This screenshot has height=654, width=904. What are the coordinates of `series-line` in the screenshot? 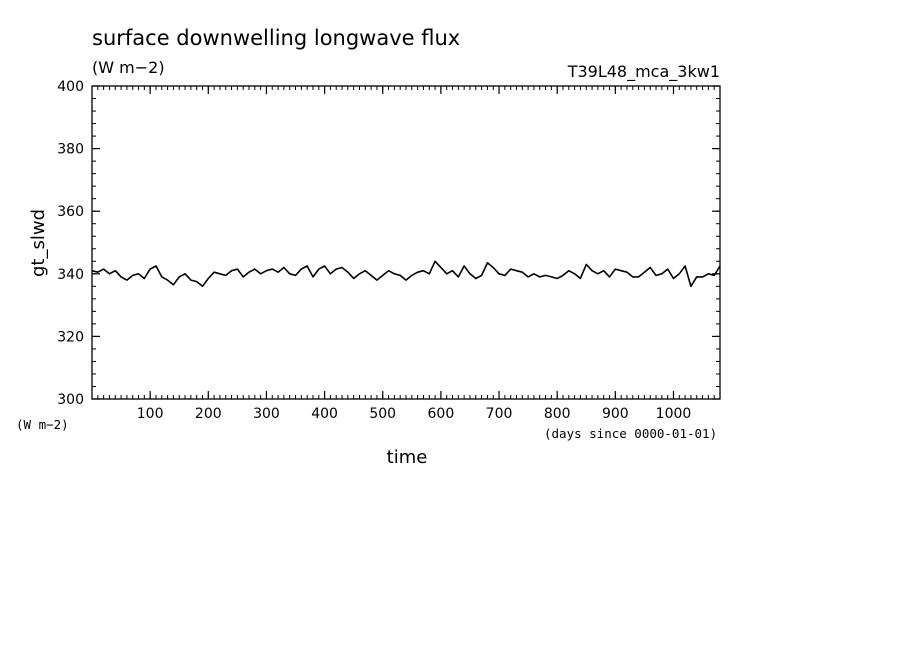 It's located at (406, 274).